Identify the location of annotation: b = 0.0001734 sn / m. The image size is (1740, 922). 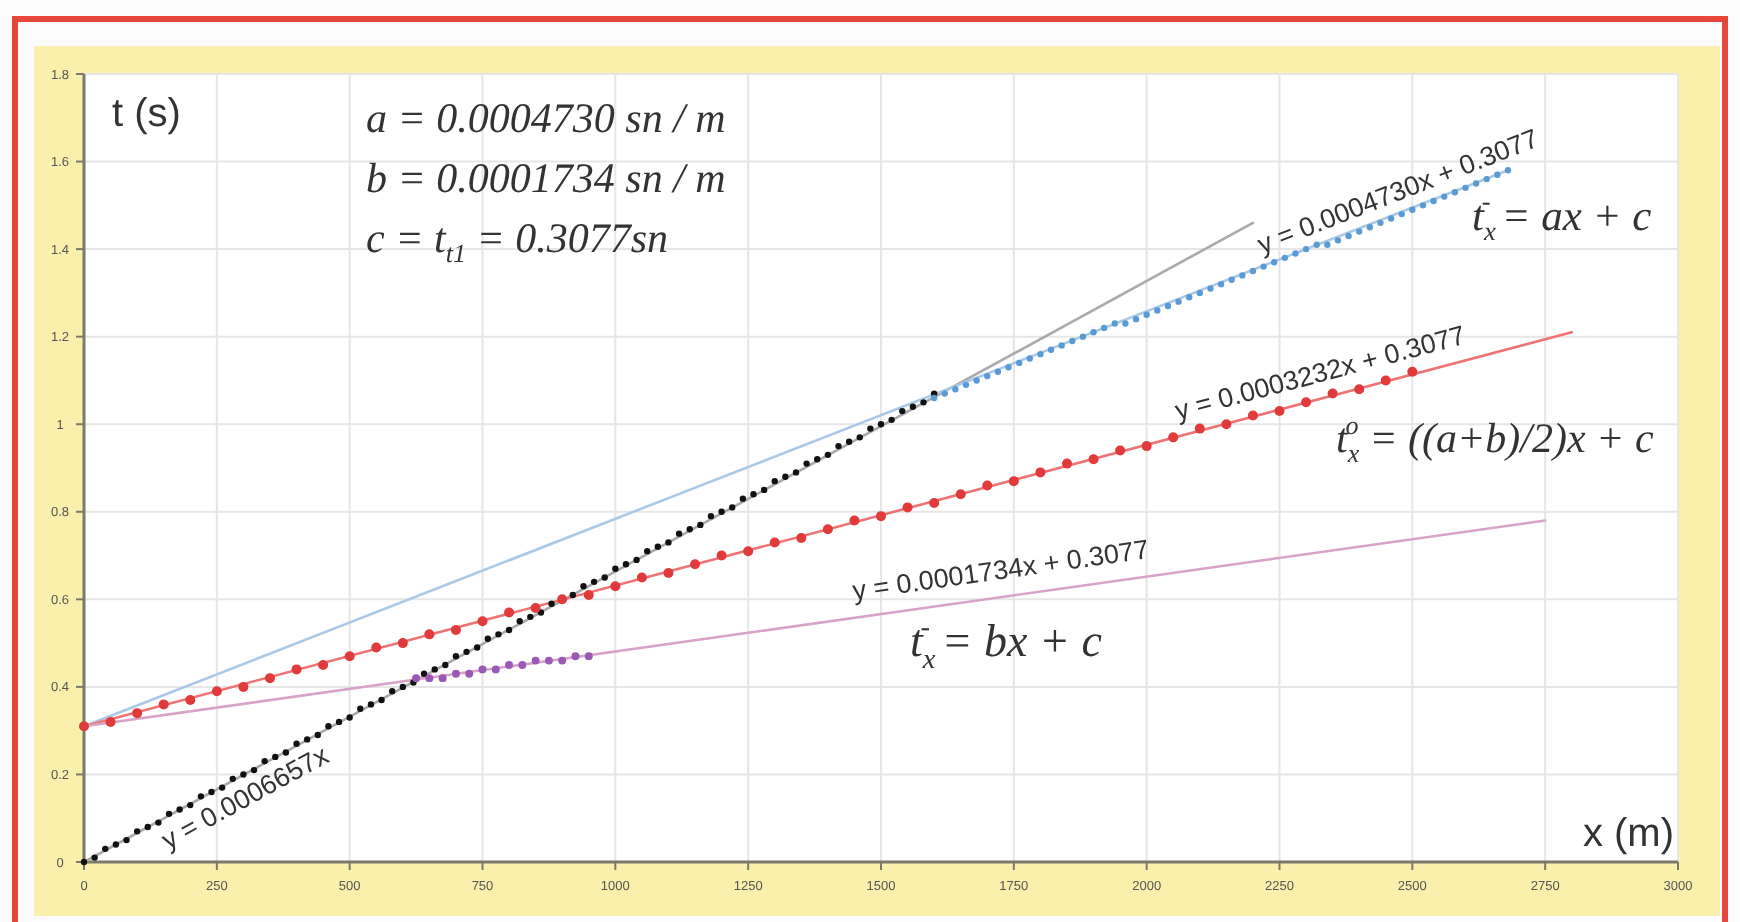
(546, 178).